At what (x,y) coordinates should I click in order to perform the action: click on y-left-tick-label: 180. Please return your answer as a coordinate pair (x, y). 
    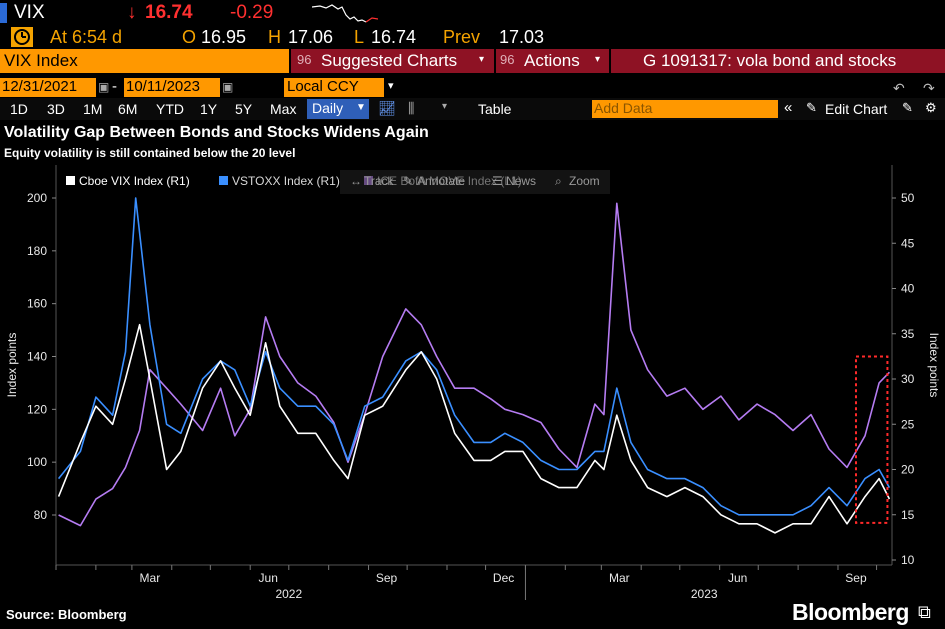
    Looking at the image, I should click on (37, 251).